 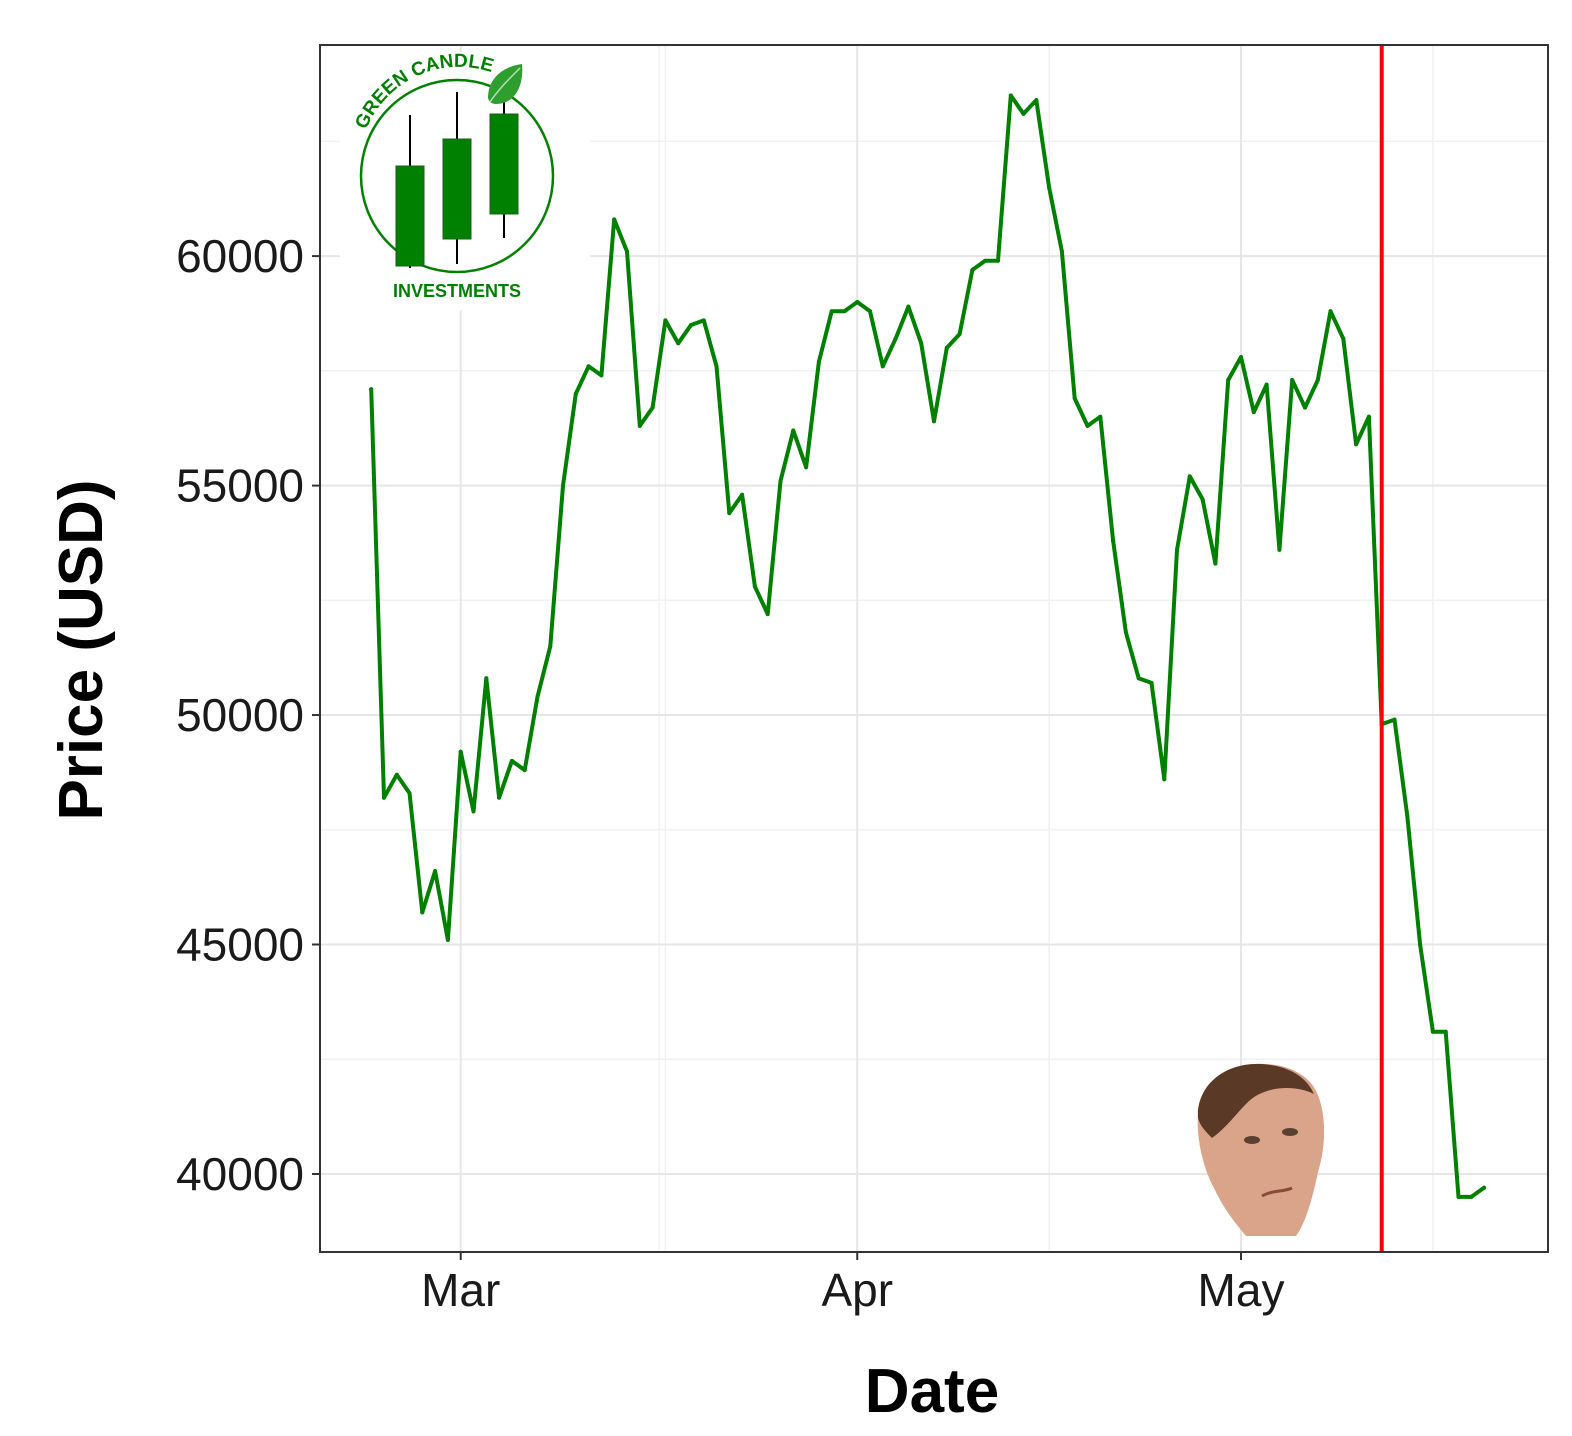 I want to click on logo-caption: INVESTMENTS, so click(x=457, y=291).